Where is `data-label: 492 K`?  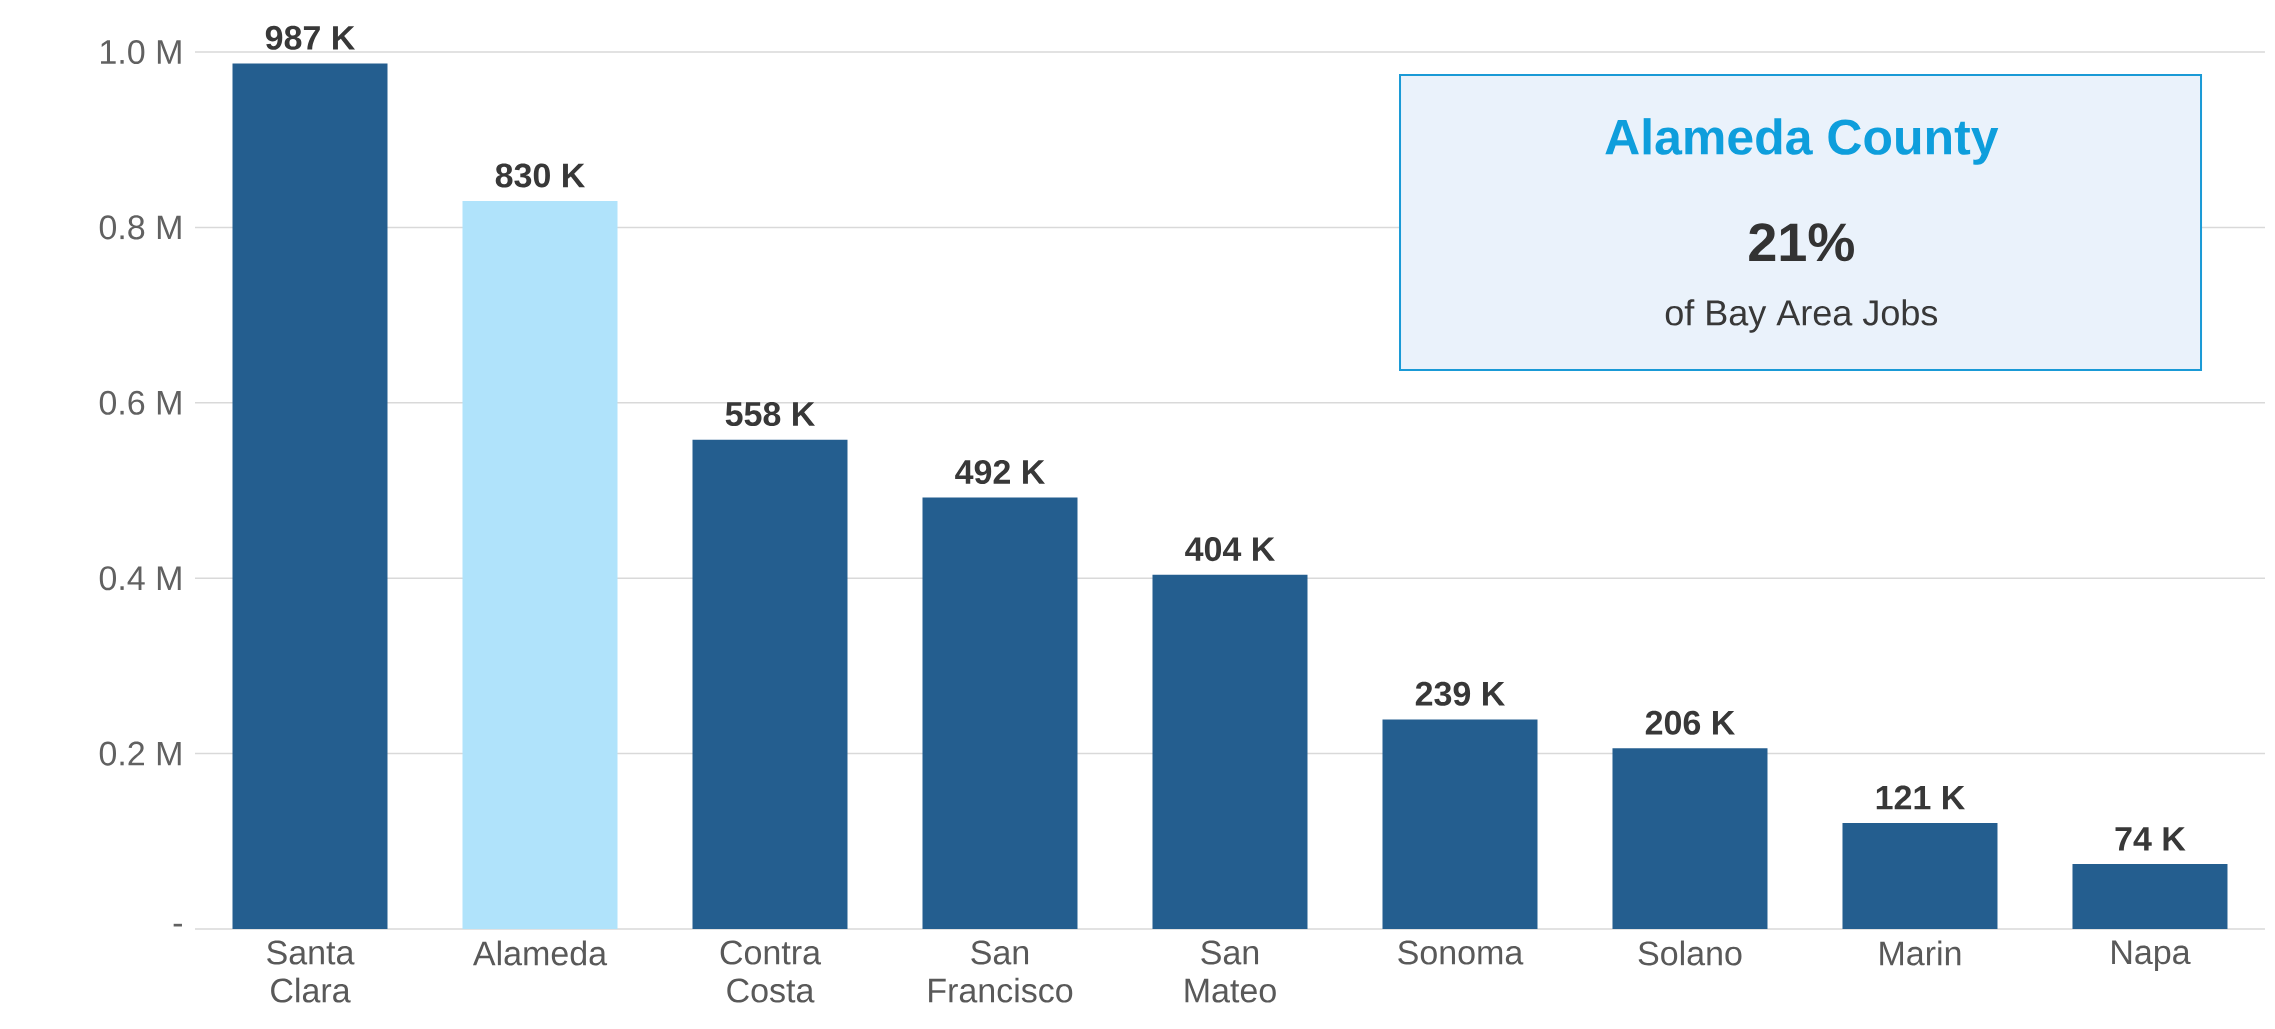
data-label: 492 K is located at coordinates (1000, 471).